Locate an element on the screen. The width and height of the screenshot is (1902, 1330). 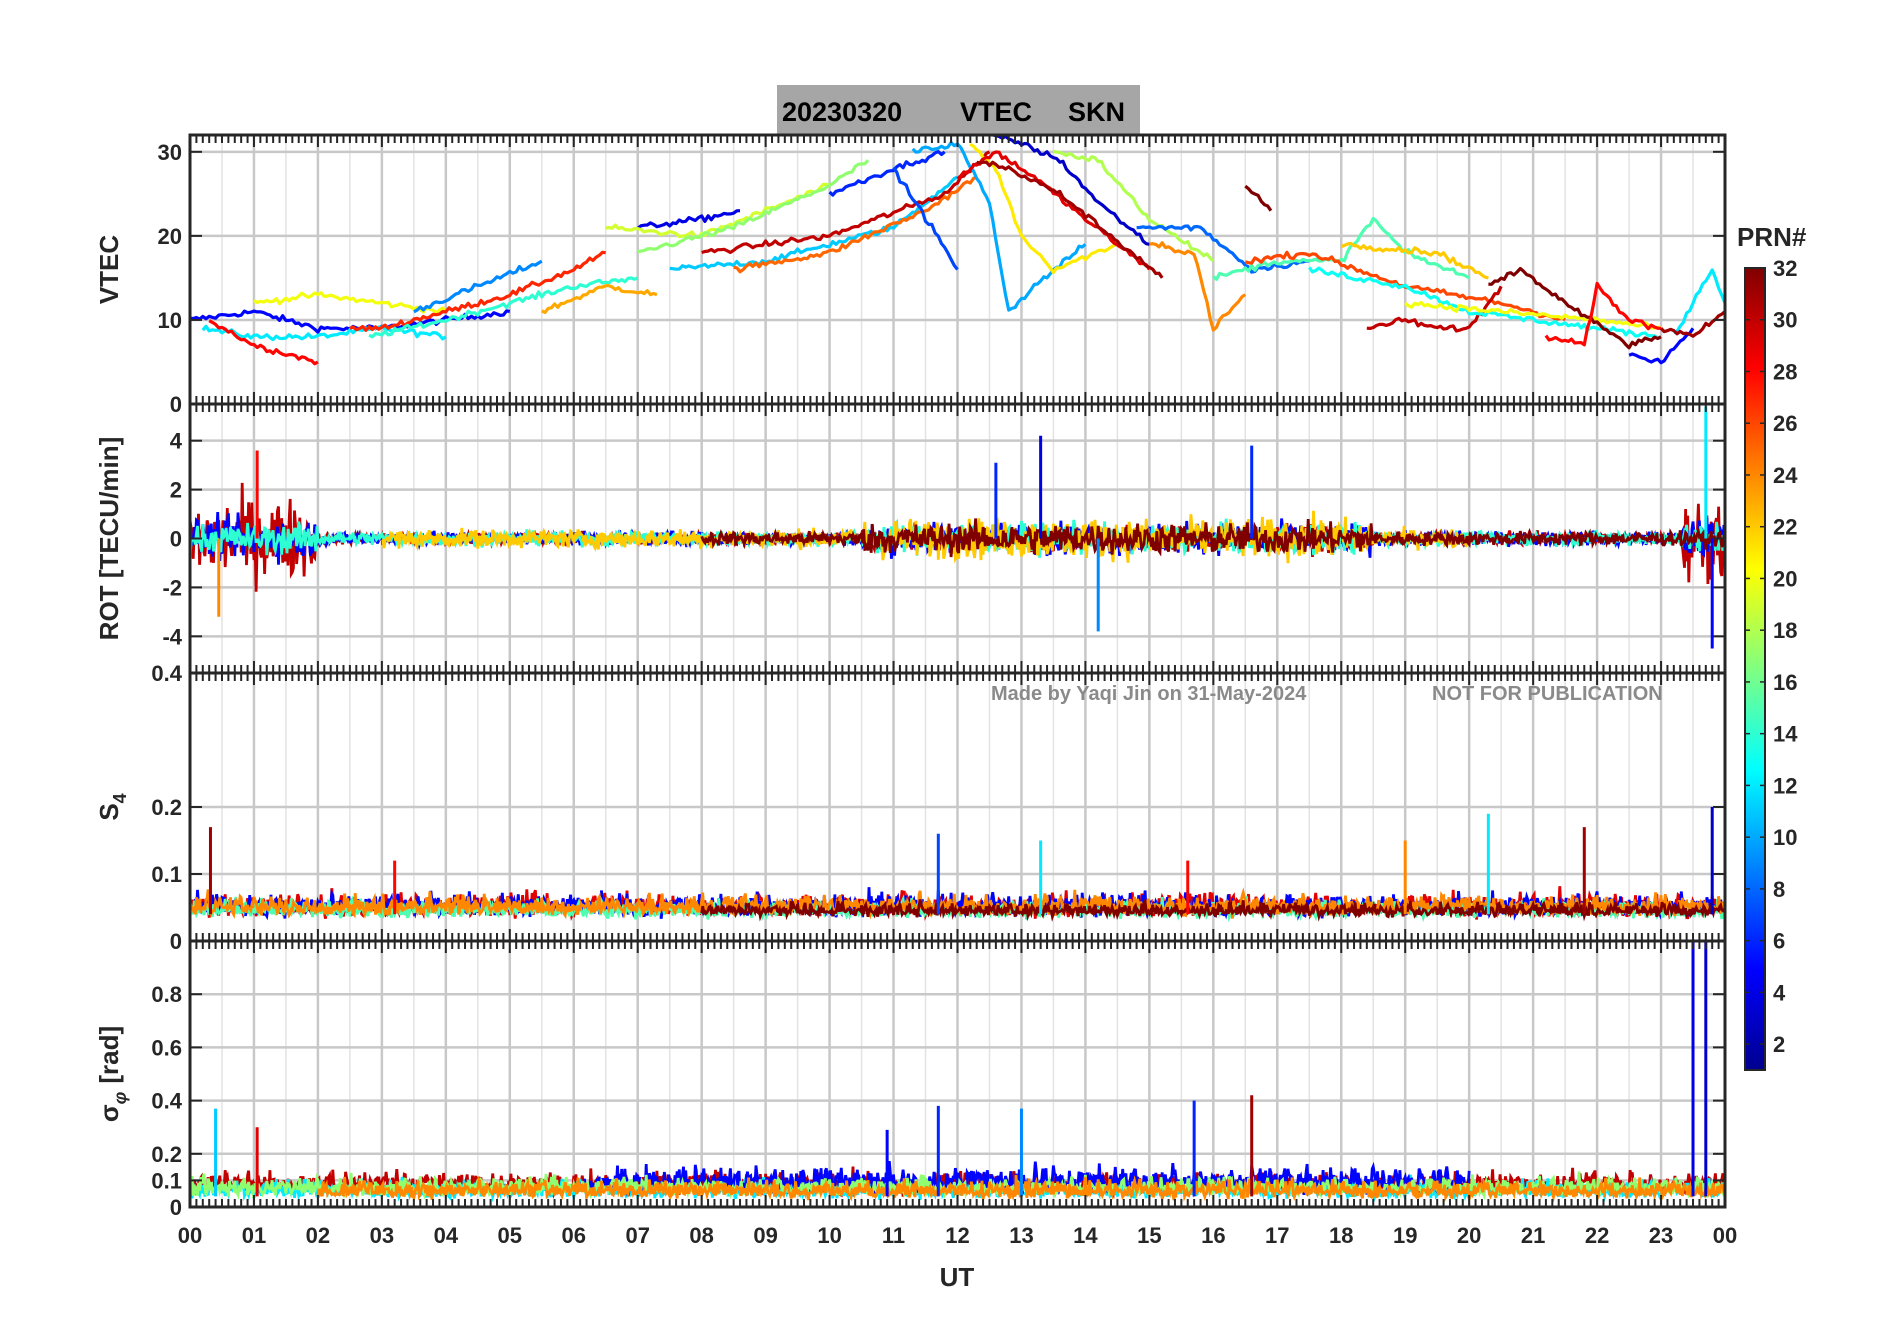
x-tick-label: 10 is located at coordinates (829, 1235).